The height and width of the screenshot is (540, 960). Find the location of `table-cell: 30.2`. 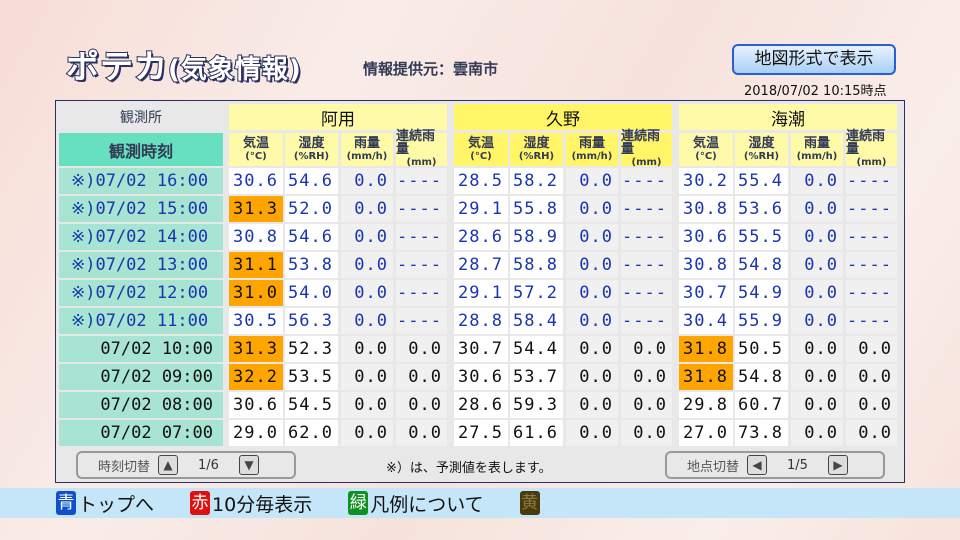

table-cell: 30.2 is located at coordinates (706, 181).